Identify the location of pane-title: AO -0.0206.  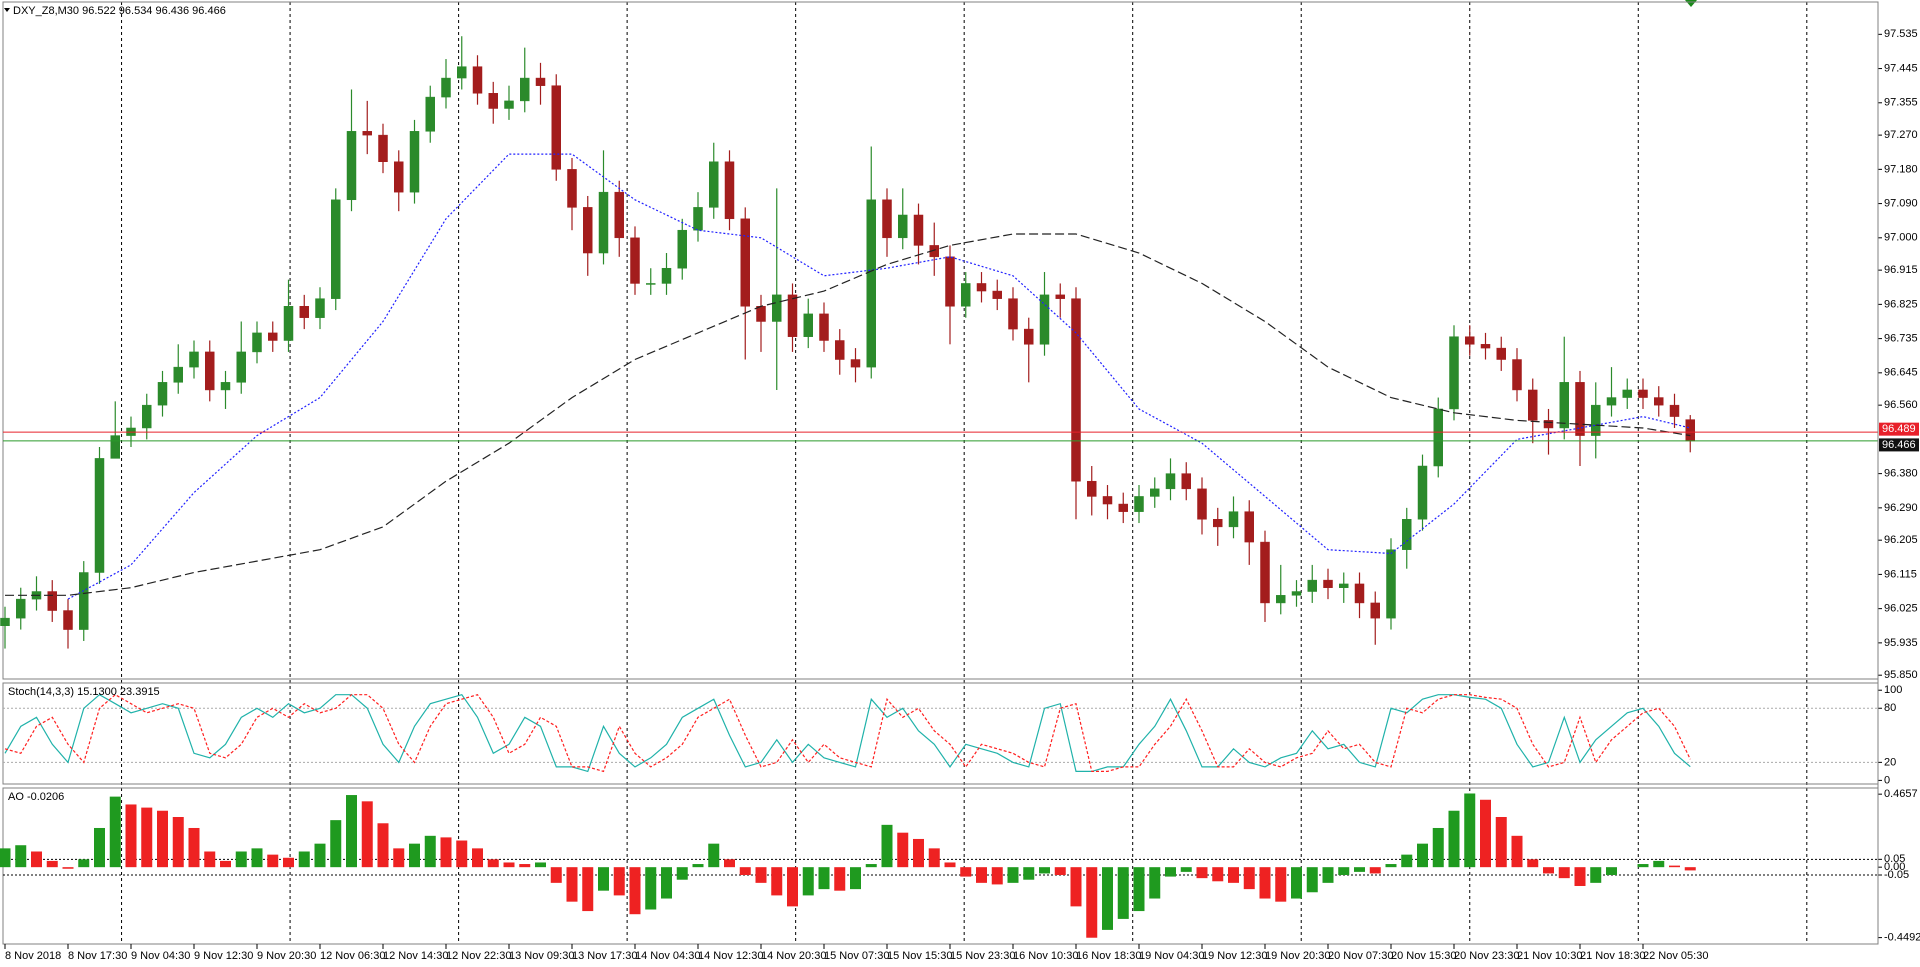
(36, 797).